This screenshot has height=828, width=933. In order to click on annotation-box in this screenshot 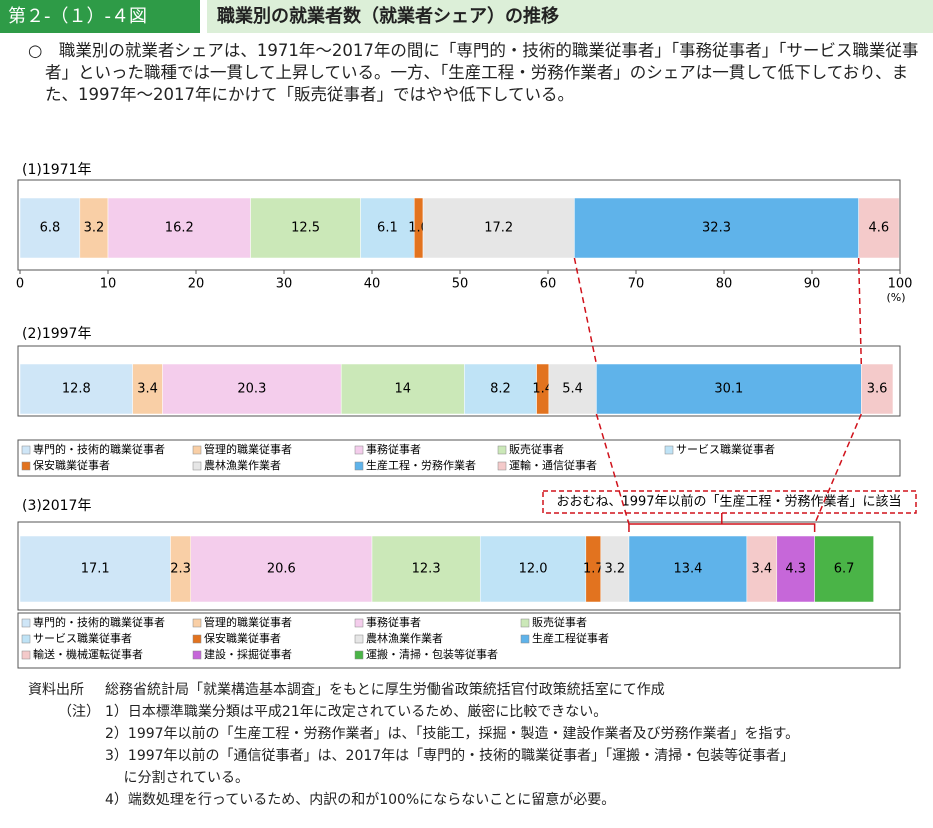, I will do `click(729, 502)`.